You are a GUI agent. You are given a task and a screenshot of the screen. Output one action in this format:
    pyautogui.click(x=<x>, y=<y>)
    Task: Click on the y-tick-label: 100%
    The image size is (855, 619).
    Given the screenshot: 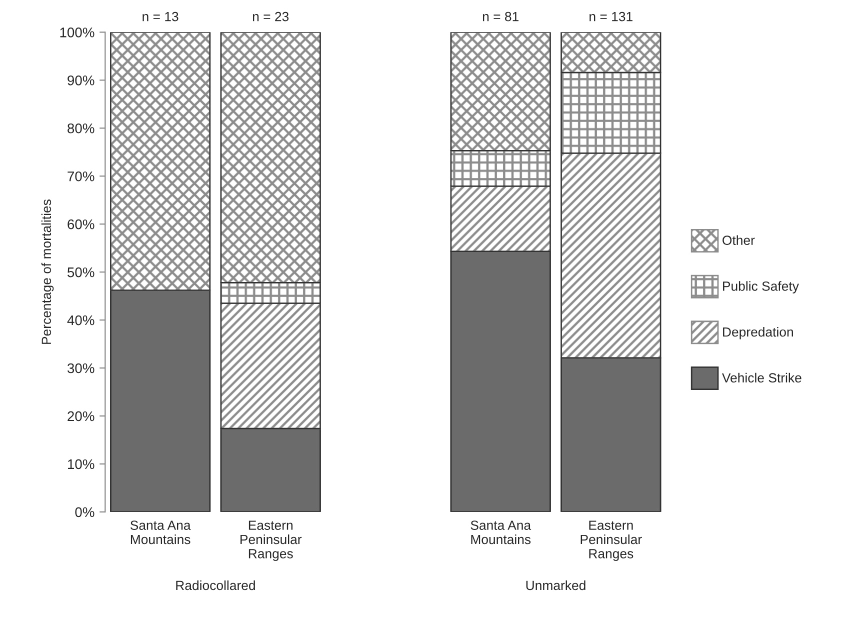 What is the action you would take?
    pyautogui.click(x=77, y=33)
    